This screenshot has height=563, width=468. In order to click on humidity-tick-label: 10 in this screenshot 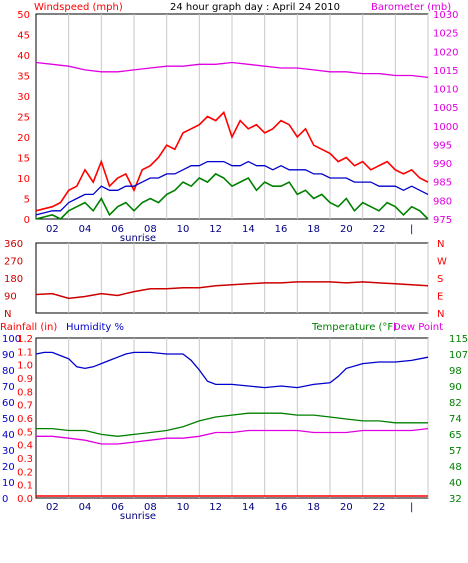, I will do `click(8, 483)`.